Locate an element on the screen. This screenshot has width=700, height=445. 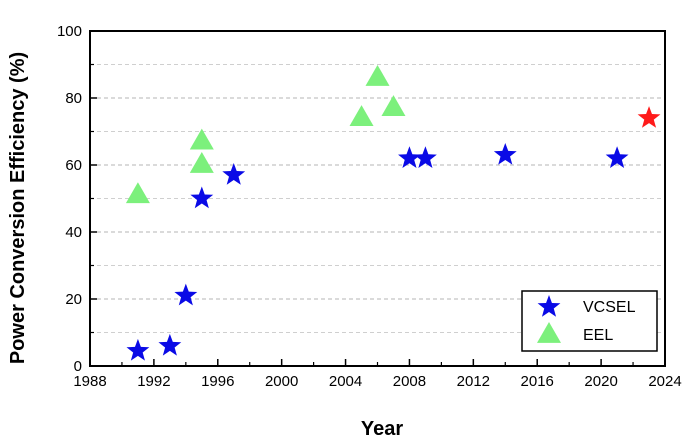
x-tick-label: 2004 is located at coordinates (345, 381).